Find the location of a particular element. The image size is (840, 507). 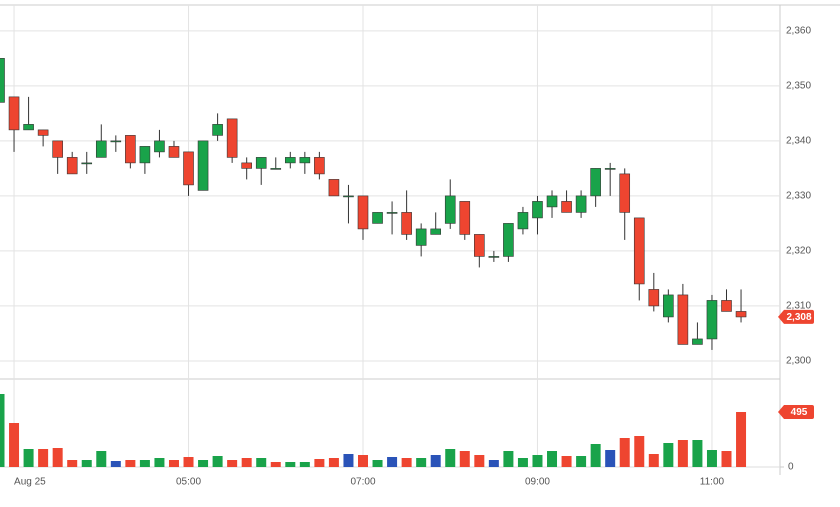

price-tag-shape is located at coordinates (796, 316).